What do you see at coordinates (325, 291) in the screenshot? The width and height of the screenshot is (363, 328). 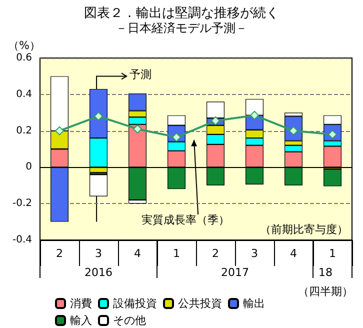 I see `text: （四半期）` at bounding box center [325, 291].